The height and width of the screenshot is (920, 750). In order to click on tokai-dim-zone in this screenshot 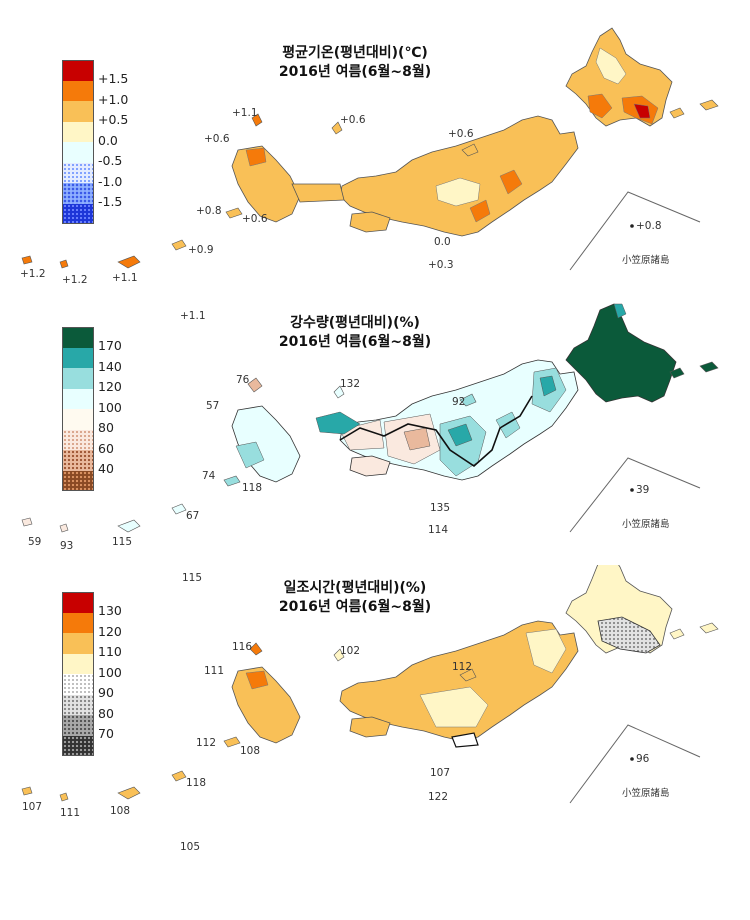, I will do `click(465, 740)`.